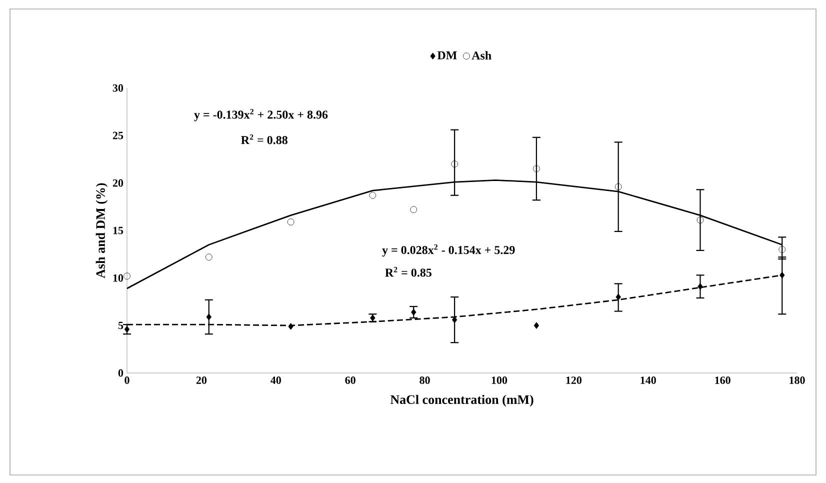 This screenshot has width=826, height=483. What do you see at coordinates (201, 380) in the screenshot?
I see `x-tick-label: 20` at bounding box center [201, 380].